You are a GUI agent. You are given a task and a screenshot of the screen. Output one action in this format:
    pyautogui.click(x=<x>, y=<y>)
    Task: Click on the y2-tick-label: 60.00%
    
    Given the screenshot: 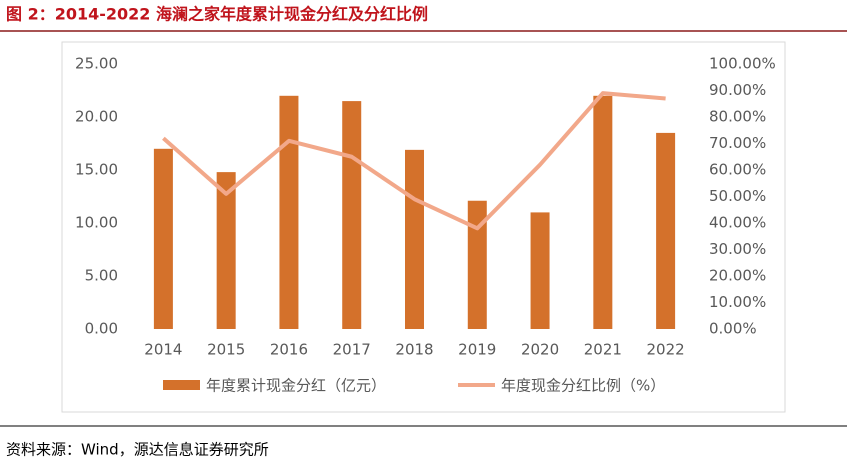 What is the action you would take?
    pyautogui.click(x=737, y=170)
    